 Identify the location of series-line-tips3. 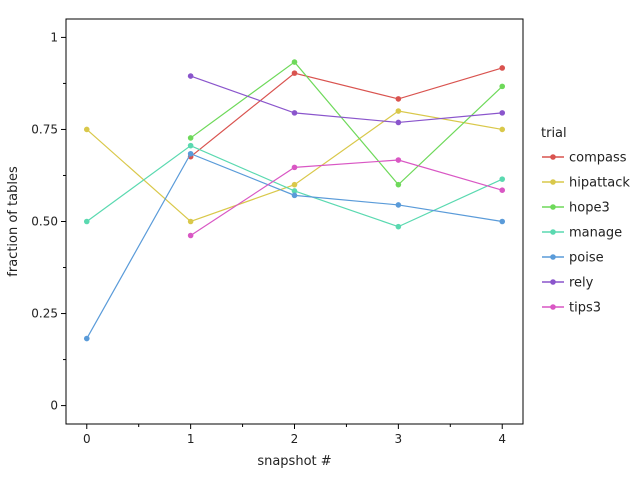
(346, 197).